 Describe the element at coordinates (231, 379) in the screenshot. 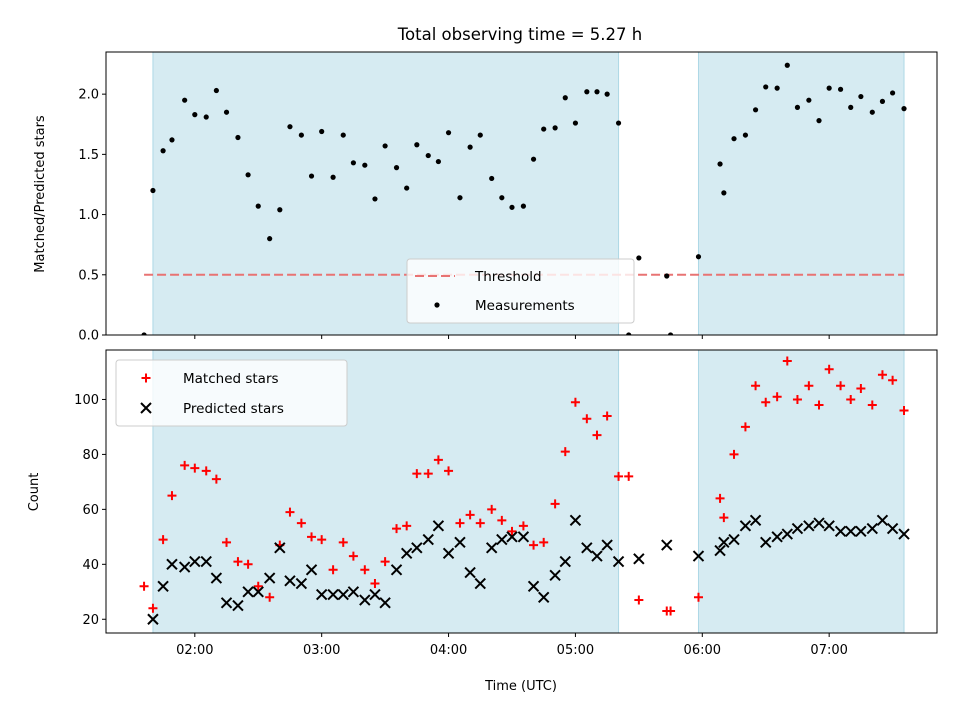

I see `legend-matched-label: Matched stars` at that location.